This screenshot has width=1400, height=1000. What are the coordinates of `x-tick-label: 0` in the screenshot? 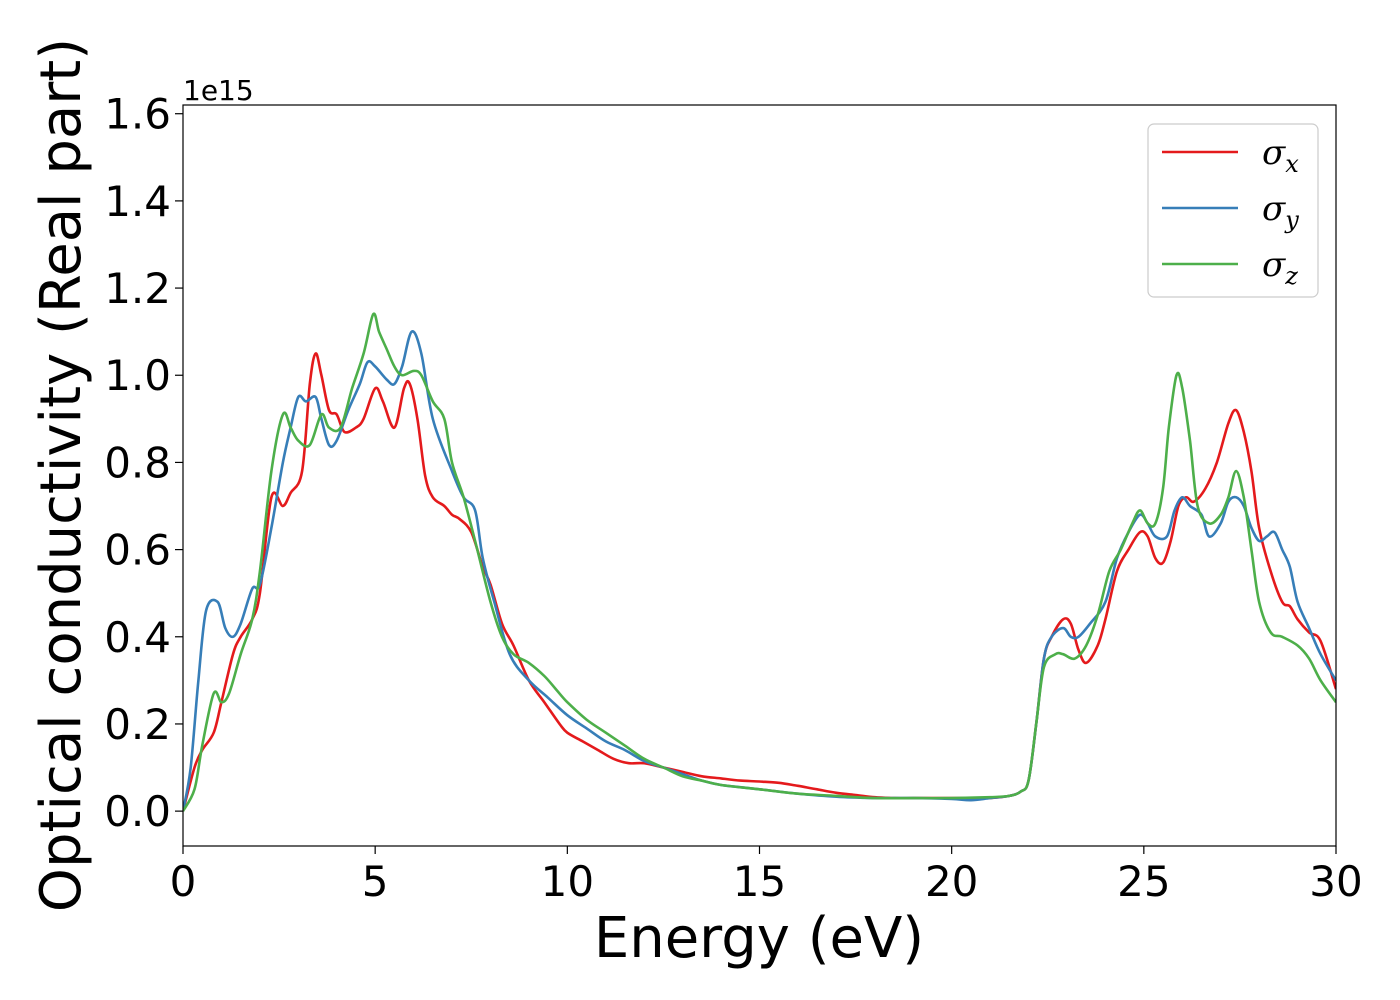 It's located at (183, 881).